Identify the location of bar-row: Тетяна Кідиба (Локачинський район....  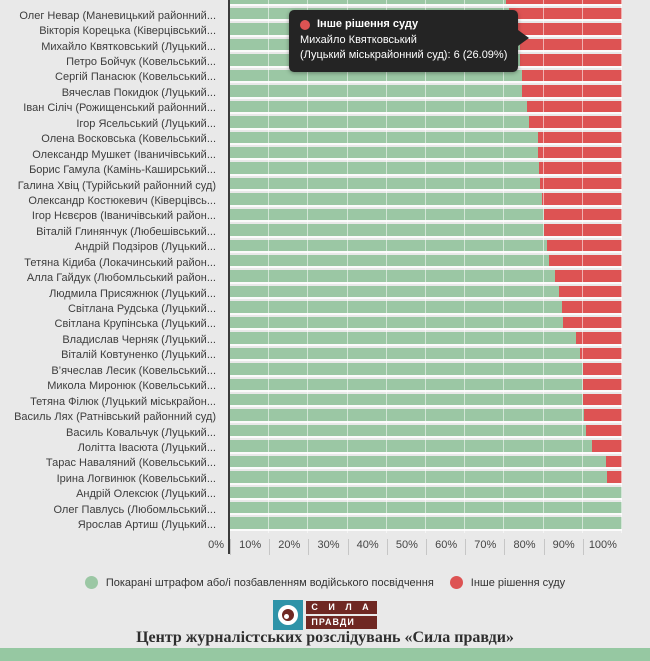
(325, 262).